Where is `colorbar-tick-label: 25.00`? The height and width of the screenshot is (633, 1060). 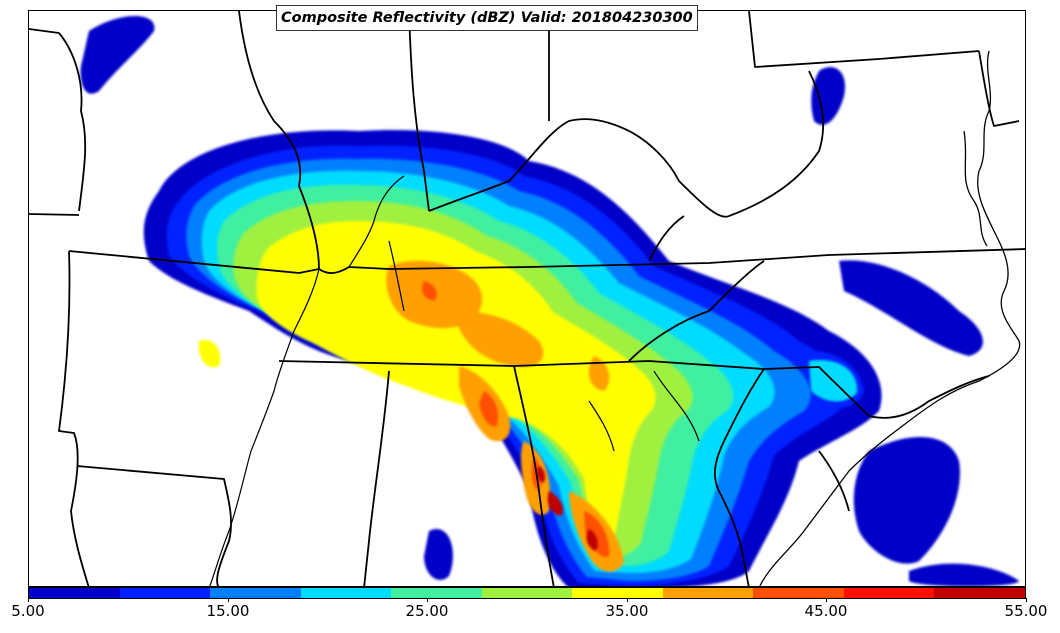 colorbar-tick-label: 25.00 is located at coordinates (427, 611).